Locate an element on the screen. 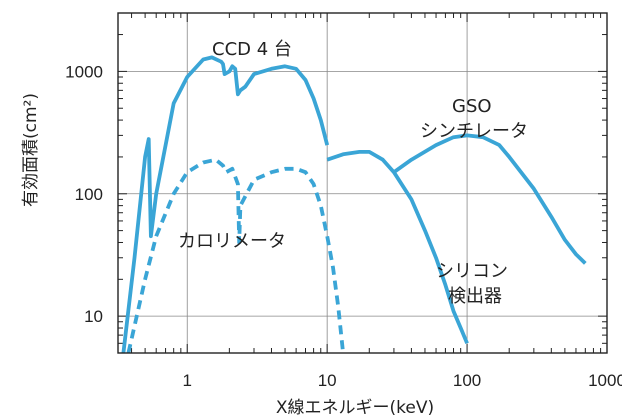 The width and height of the screenshot is (622, 419). x-tick-label: 100 is located at coordinates (467, 380).